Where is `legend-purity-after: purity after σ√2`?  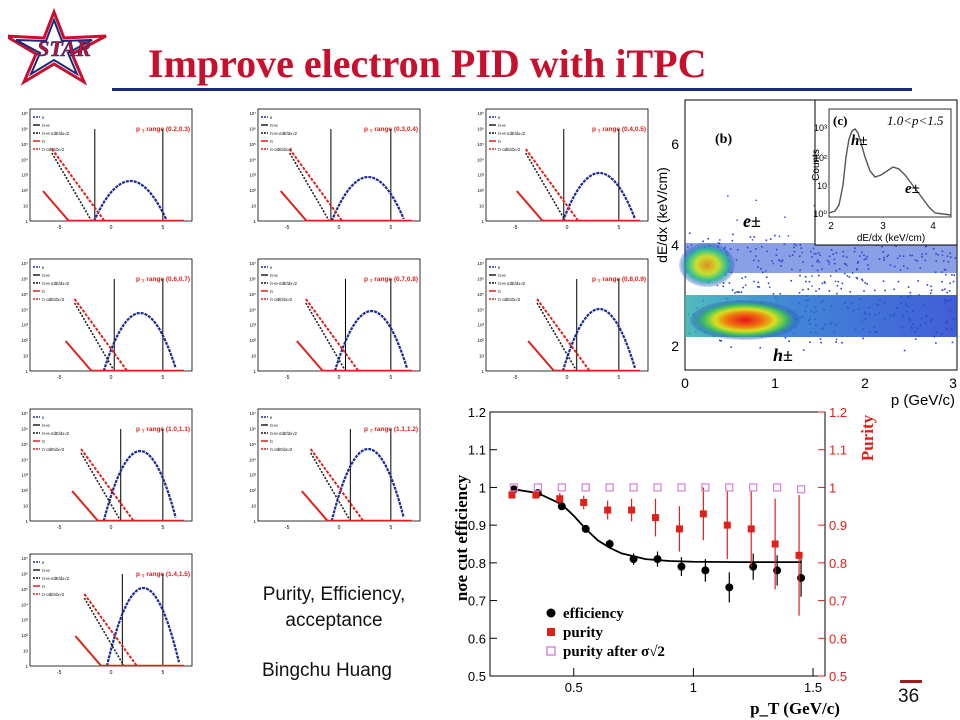 legend-purity-after: purity after σ√2 is located at coordinates (614, 652).